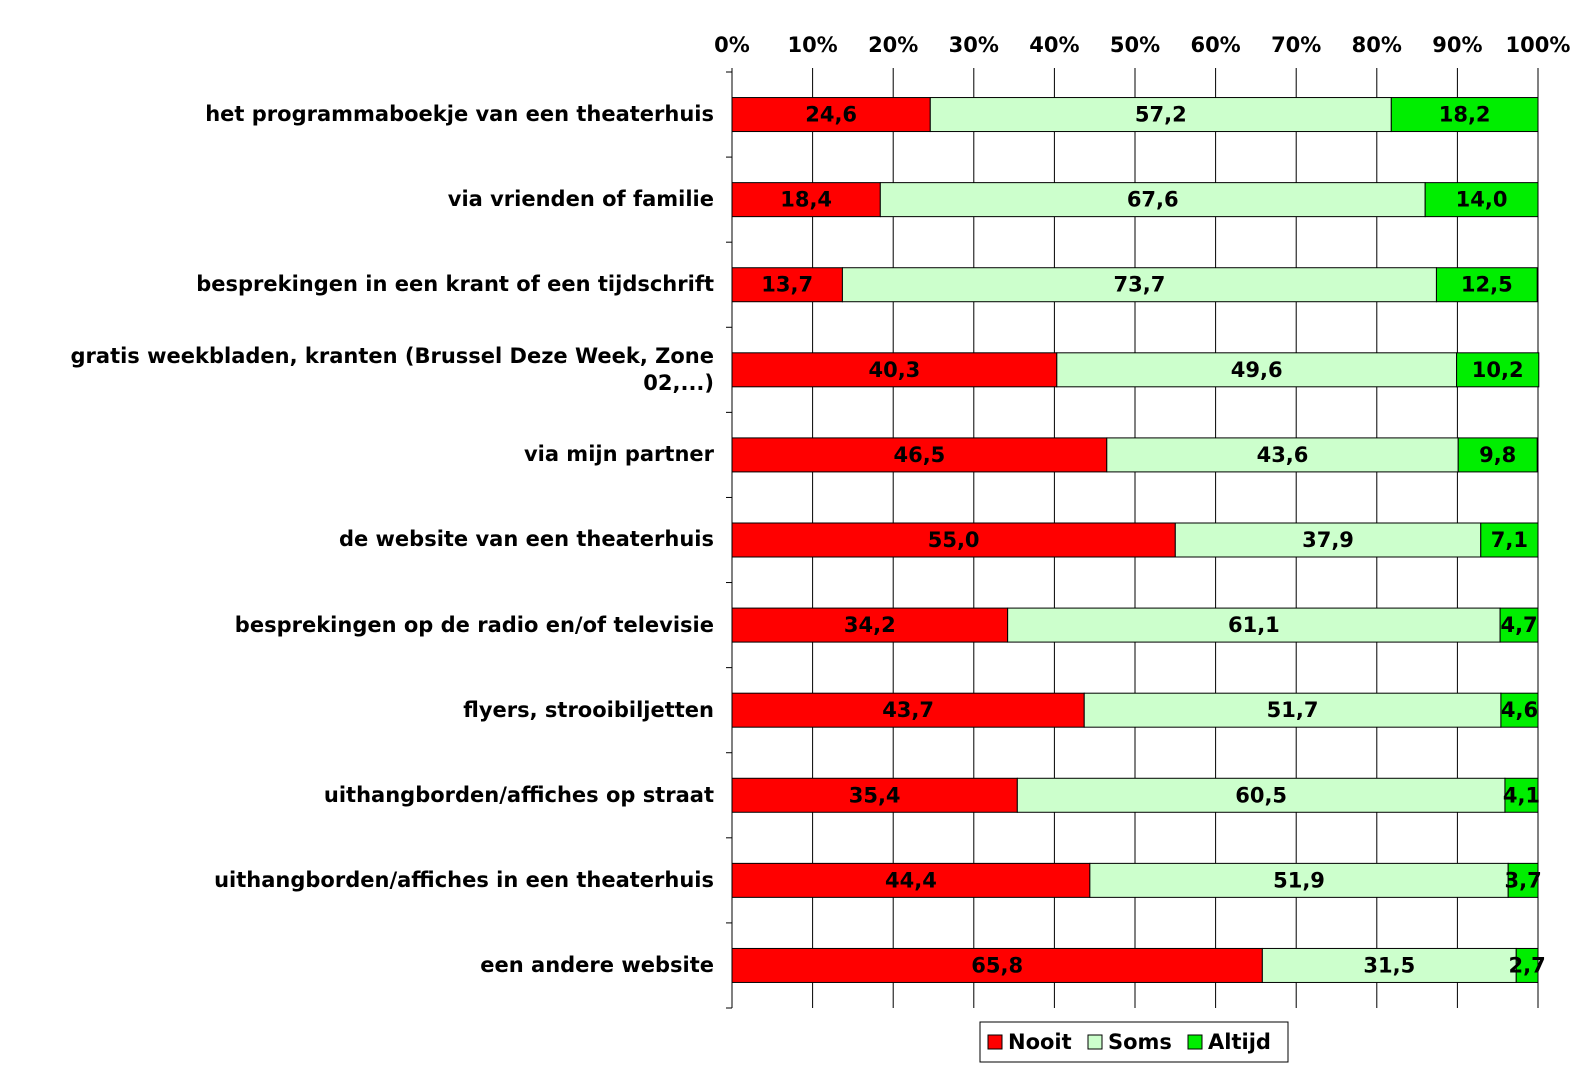  I want to click on data-label: 12,5, so click(1487, 285).